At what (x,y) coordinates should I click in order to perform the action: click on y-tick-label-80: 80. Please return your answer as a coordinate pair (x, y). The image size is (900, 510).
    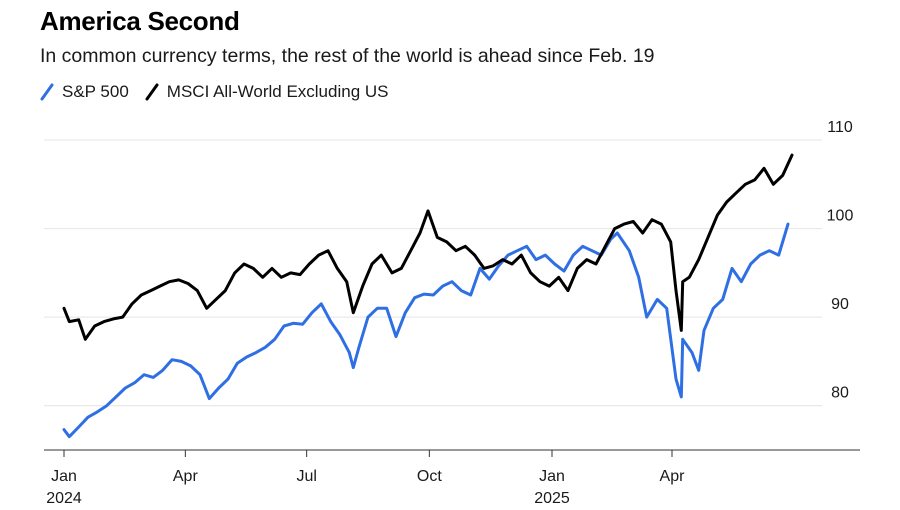
    Looking at the image, I should click on (840, 393).